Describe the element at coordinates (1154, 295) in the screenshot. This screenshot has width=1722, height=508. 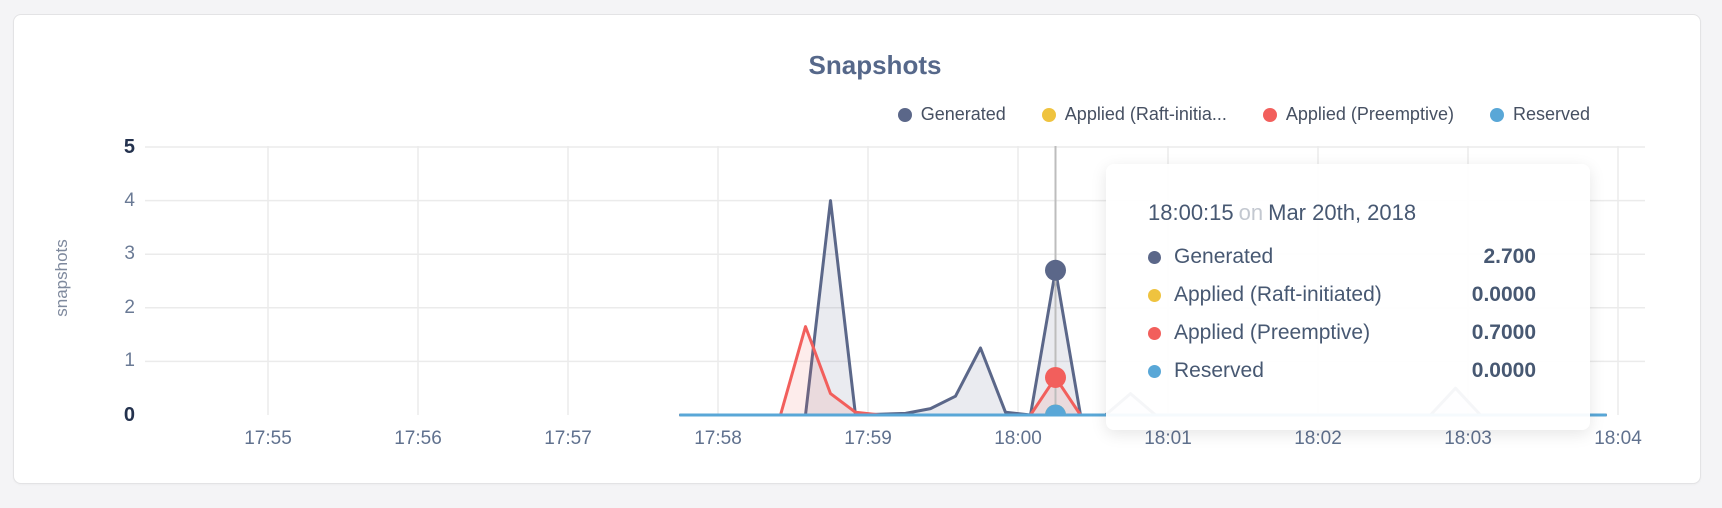
I see `tooltip-dot-applied-raft-initiated` at that location.